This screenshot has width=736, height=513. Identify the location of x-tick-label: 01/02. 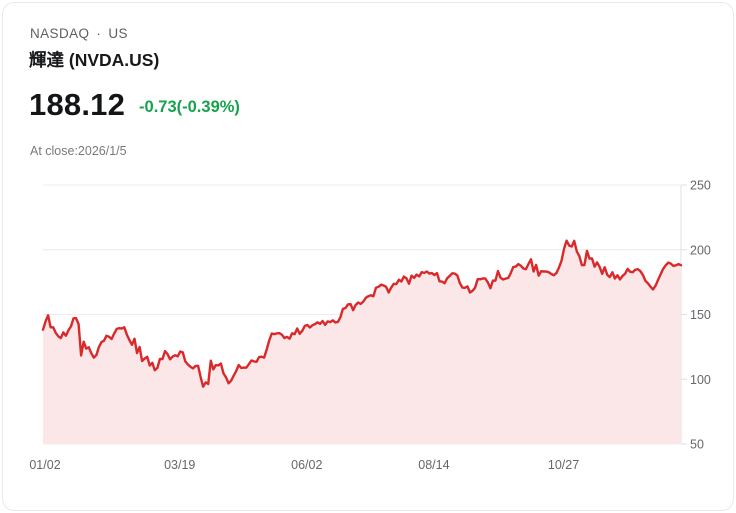
(44, 465).